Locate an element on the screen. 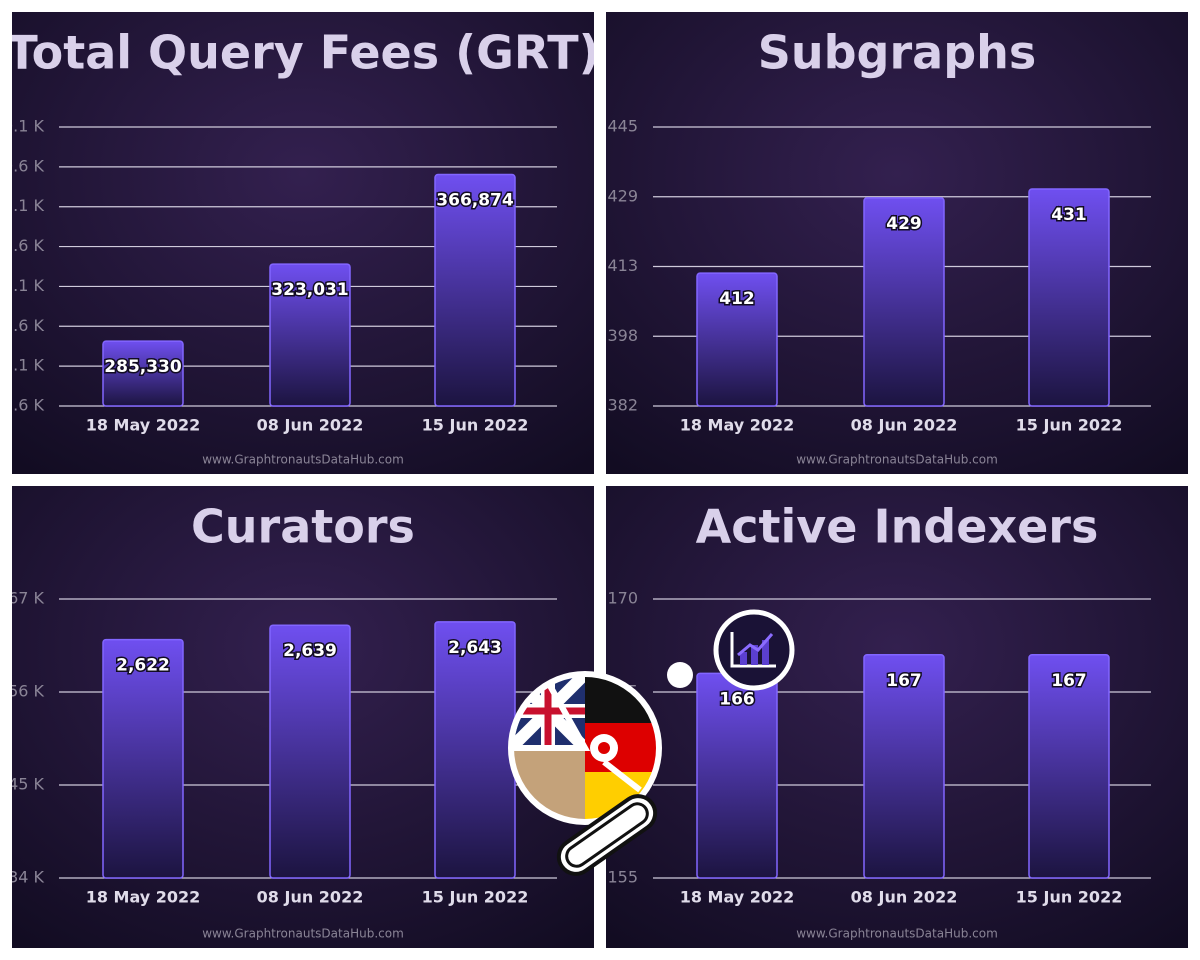 The image size is (1200, 960). y-tick-label: 155 is located at coordinates (622, 877).